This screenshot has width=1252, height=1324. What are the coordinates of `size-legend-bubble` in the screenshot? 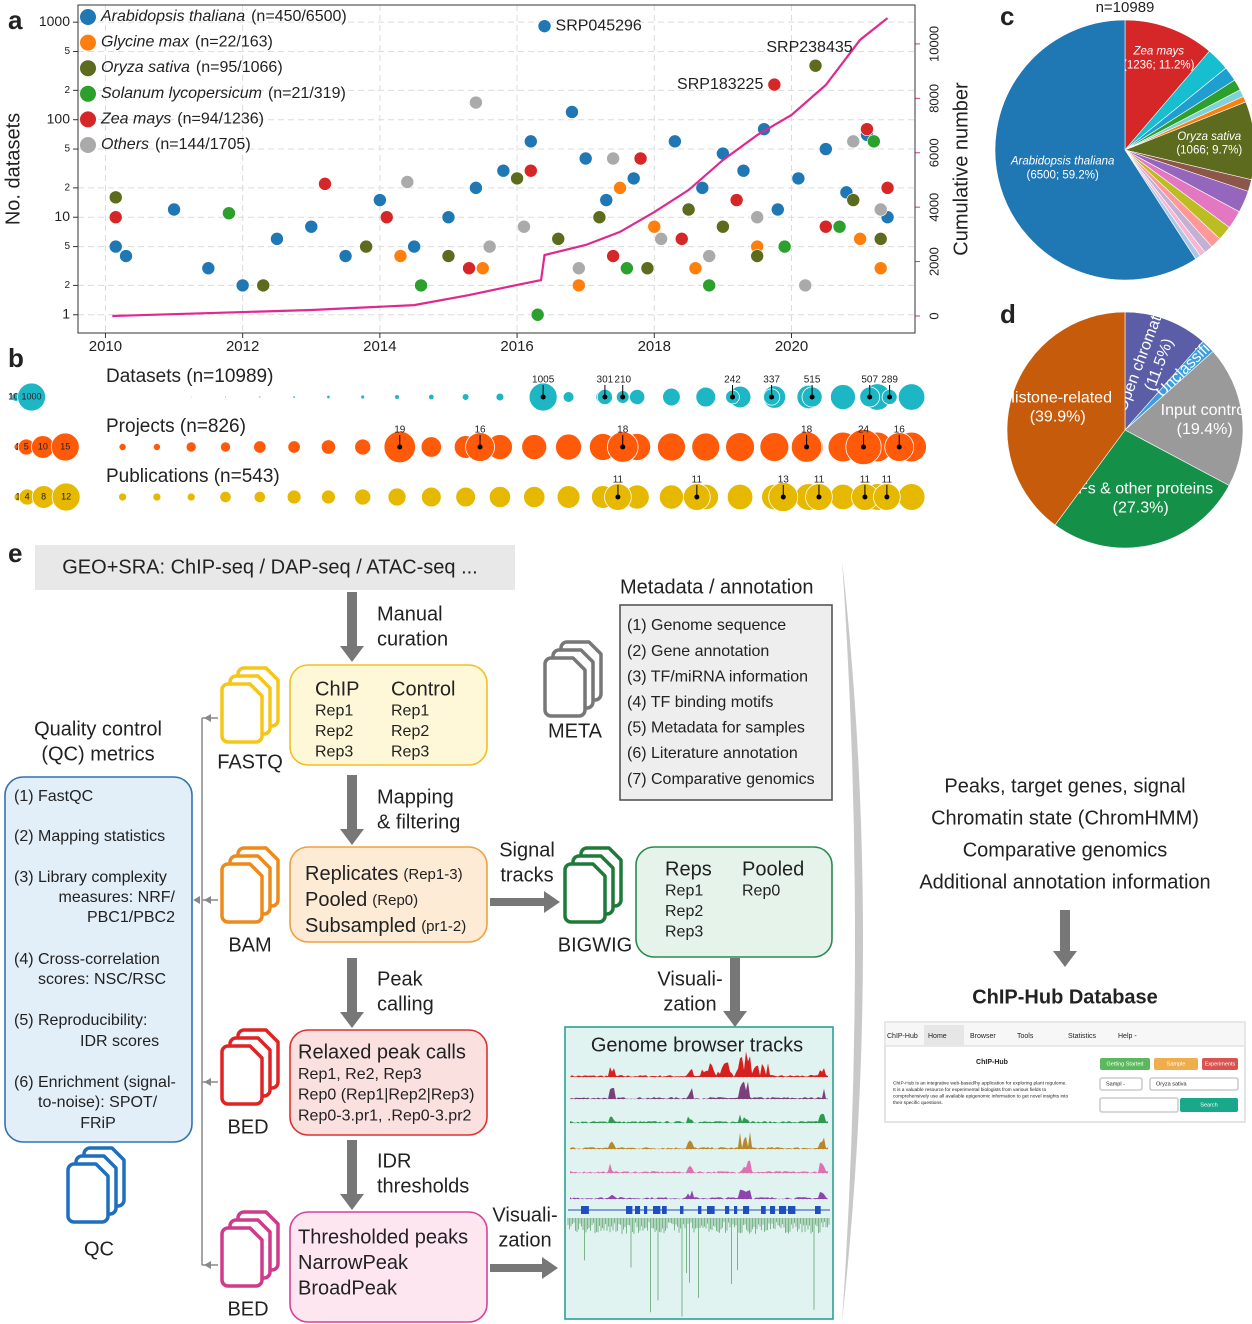 It's located at (65, 447).